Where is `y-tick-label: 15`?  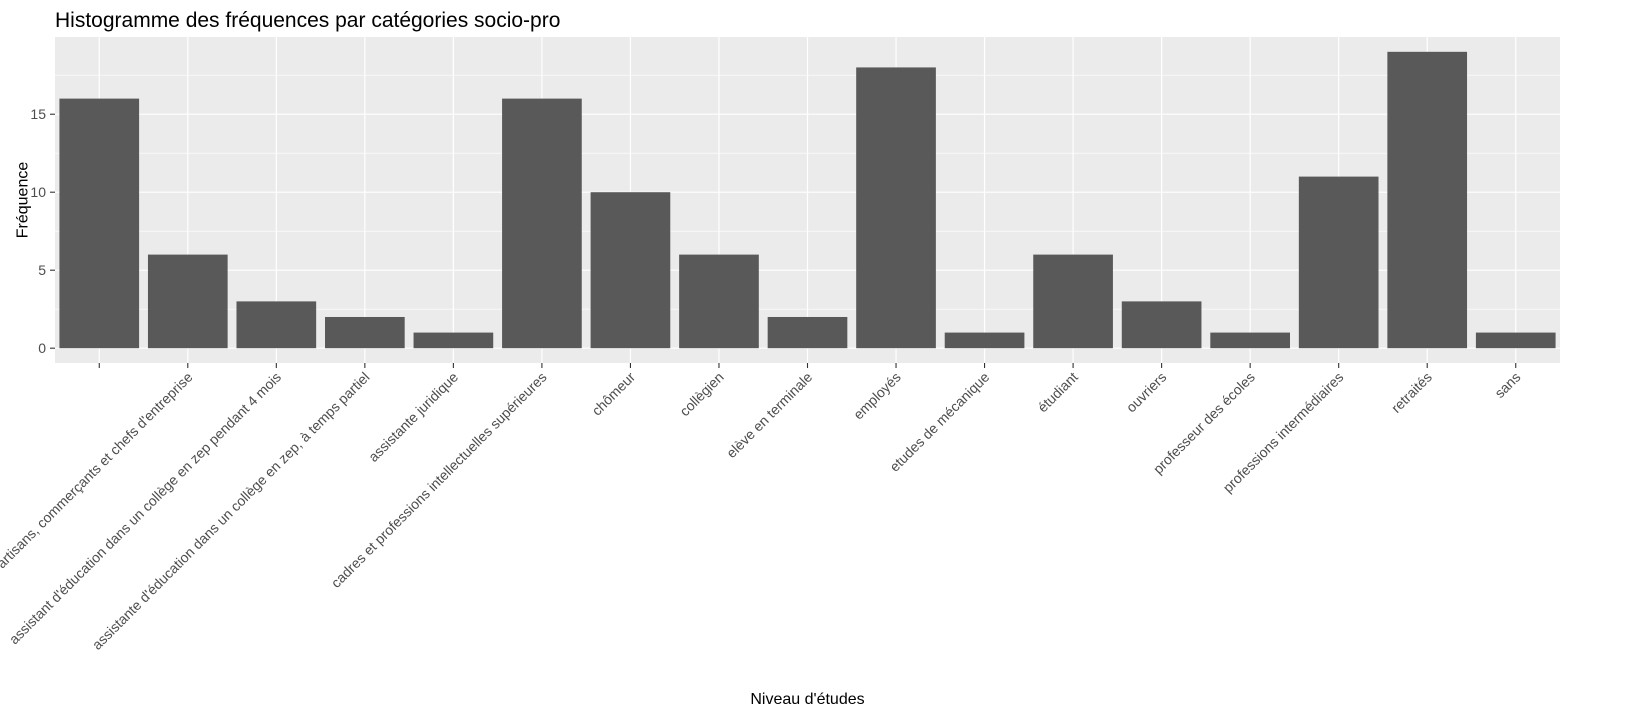
y-tick-label: 15 is located at coordinates (38, 114).